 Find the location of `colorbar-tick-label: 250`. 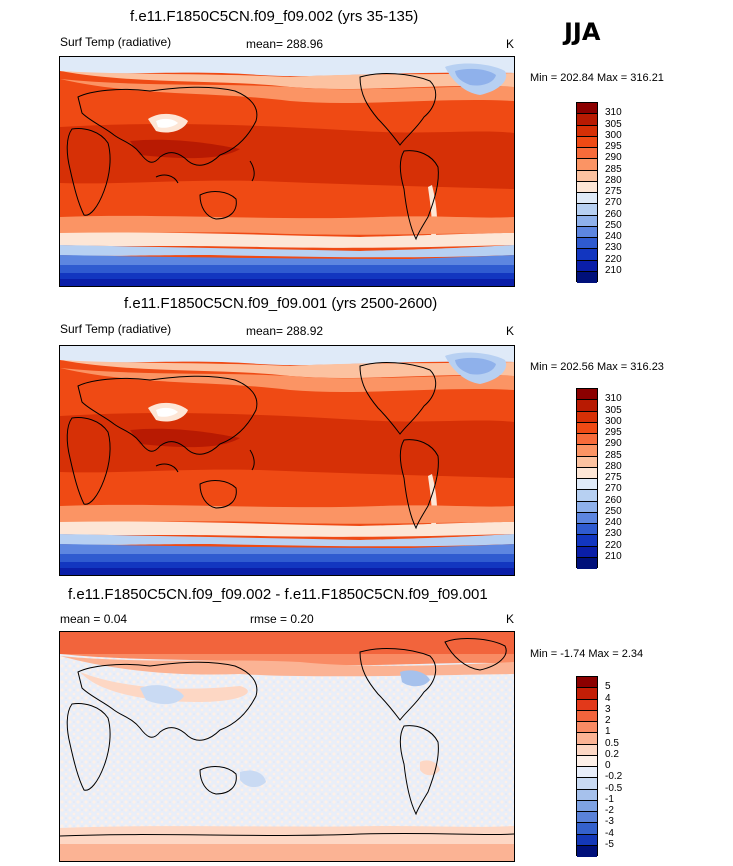

colorbar-tick-label: 250 is located at coordinates (613, 511).